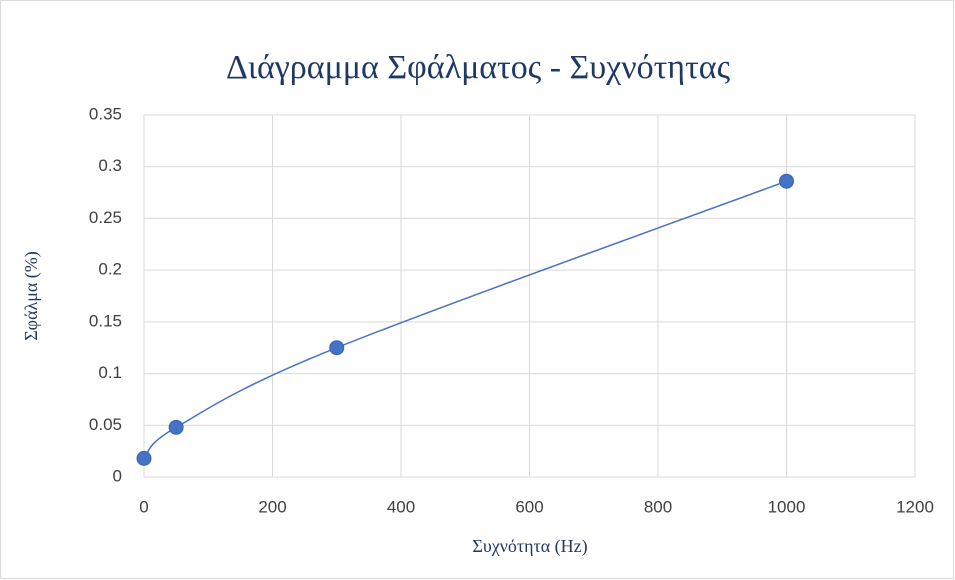 This screenshot has width=955, height=580. I want to click on y-tick-label: 0.05, so click(105, 424).